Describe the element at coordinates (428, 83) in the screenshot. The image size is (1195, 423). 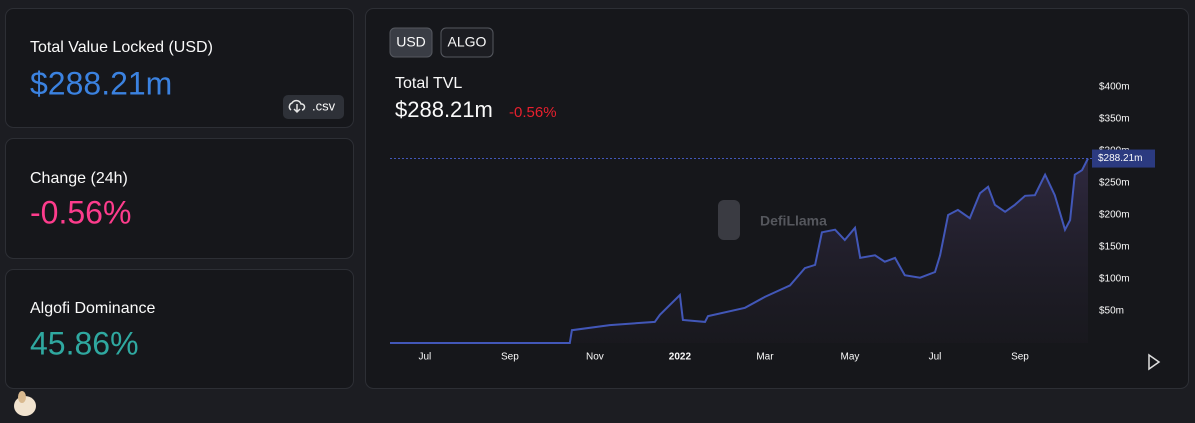
I see `chart-title: Total TVL` at that location.